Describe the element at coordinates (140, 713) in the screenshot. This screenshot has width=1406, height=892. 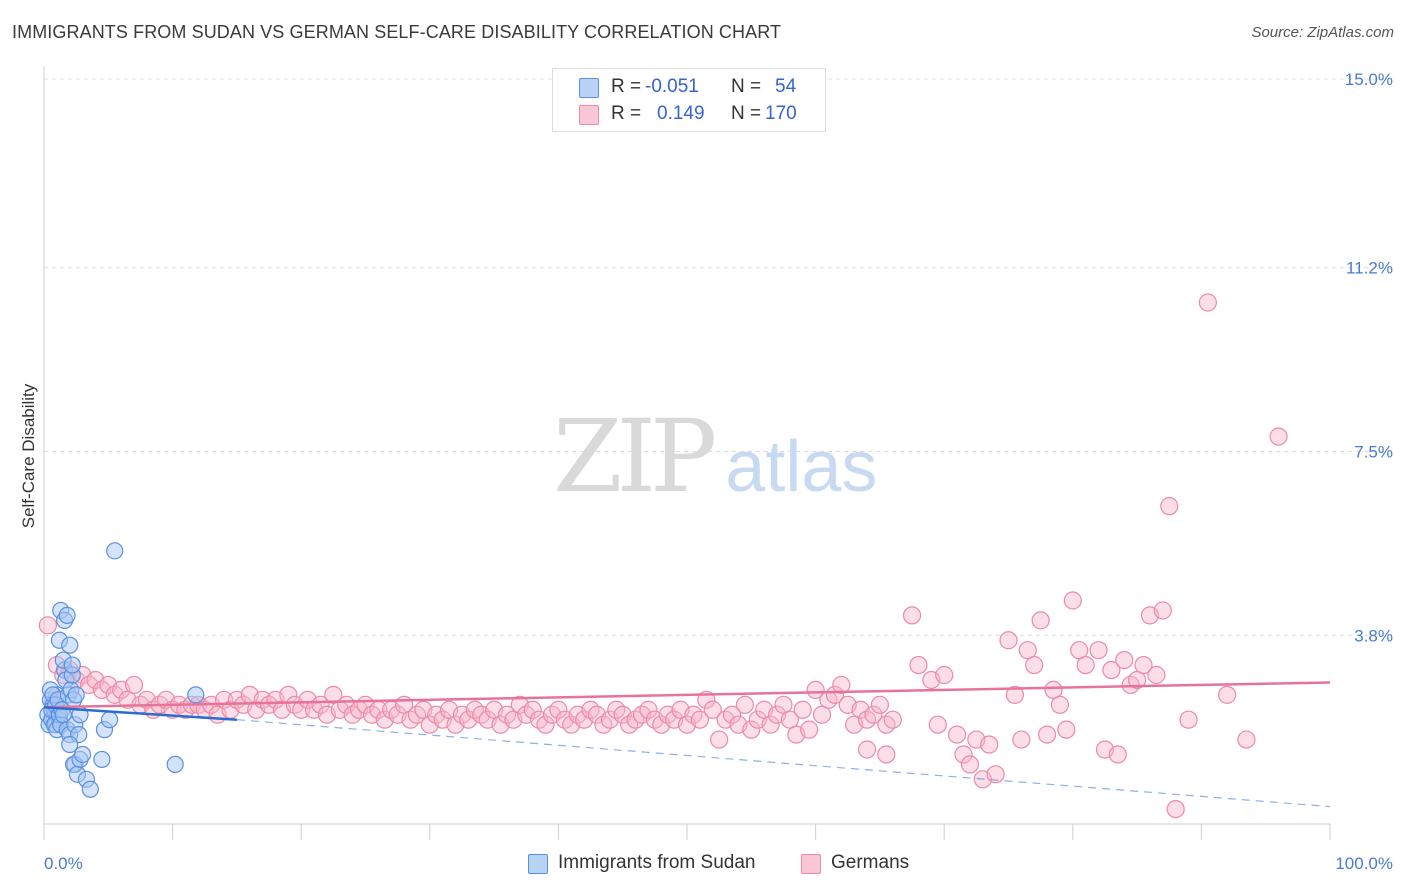
I see `sudan-trend-line` at that location.